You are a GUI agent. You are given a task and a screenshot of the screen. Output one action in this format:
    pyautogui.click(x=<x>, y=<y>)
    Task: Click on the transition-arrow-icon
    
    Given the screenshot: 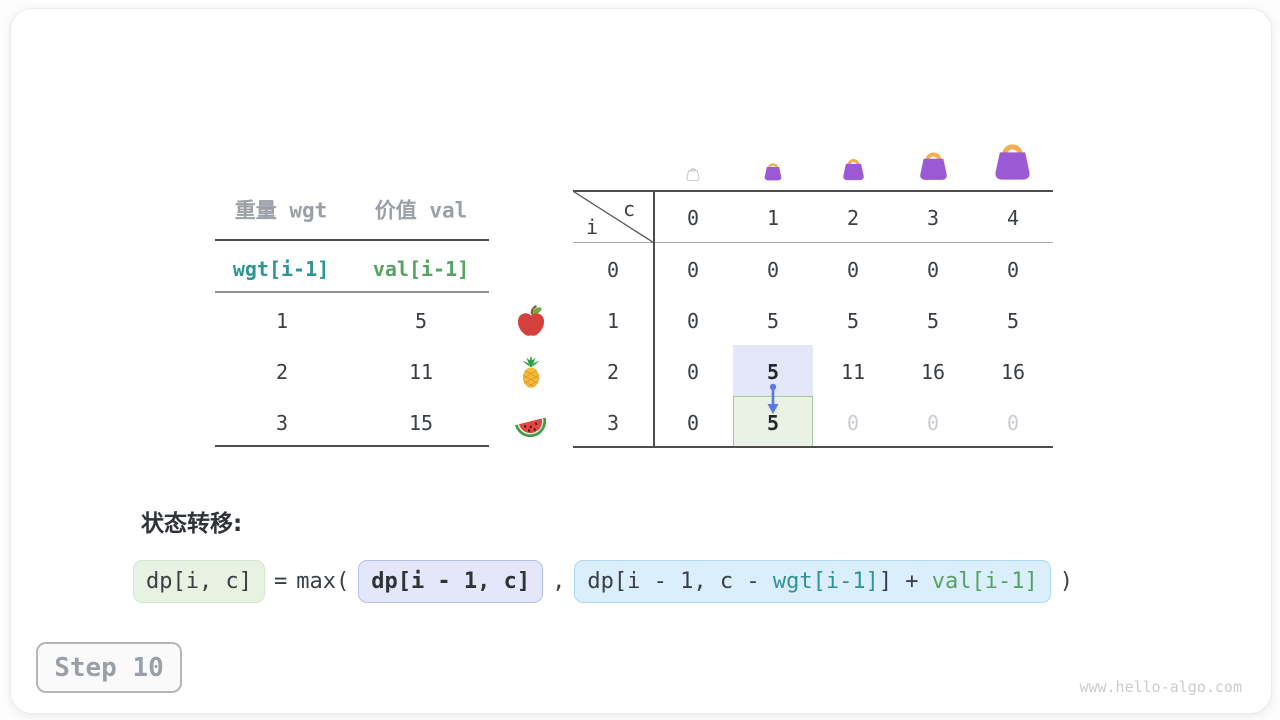 What is the action you would take?
    pyautogui.click(x=773, y=399)
    